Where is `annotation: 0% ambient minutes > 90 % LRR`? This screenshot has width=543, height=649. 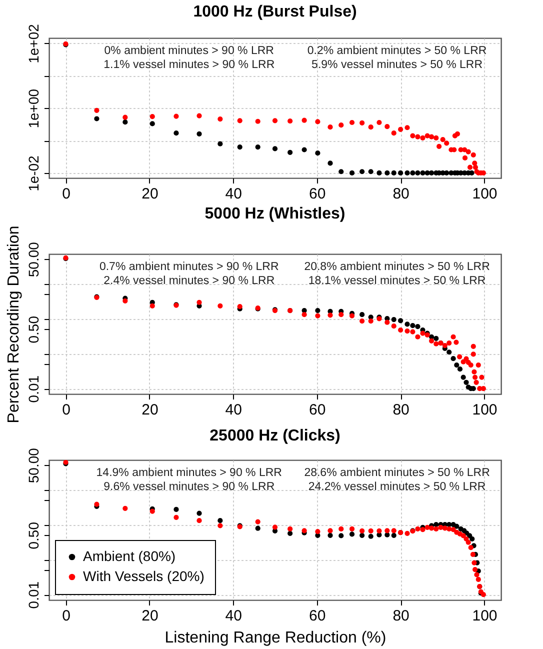 annotation: 0% ambient minutes > 90 % LRR is located at coordinates (189, 51).